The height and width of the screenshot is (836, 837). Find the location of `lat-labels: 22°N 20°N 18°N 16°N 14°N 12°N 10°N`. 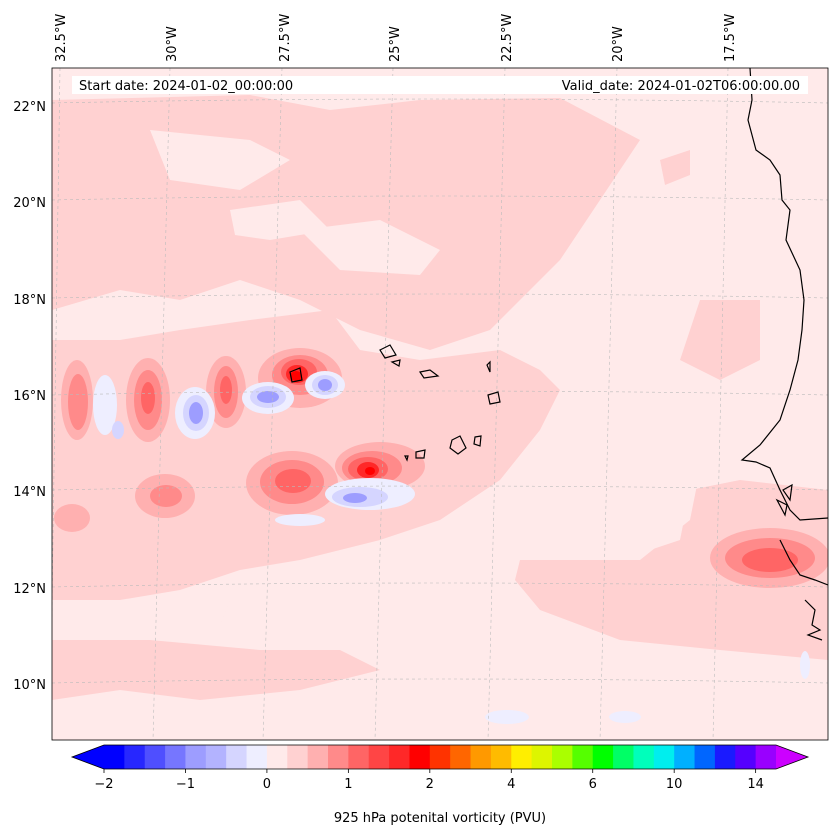

lat-labels: 22°N 20°N 18°N 16°N 14°N 12°N 10°N is located at coordinates (29, 396).